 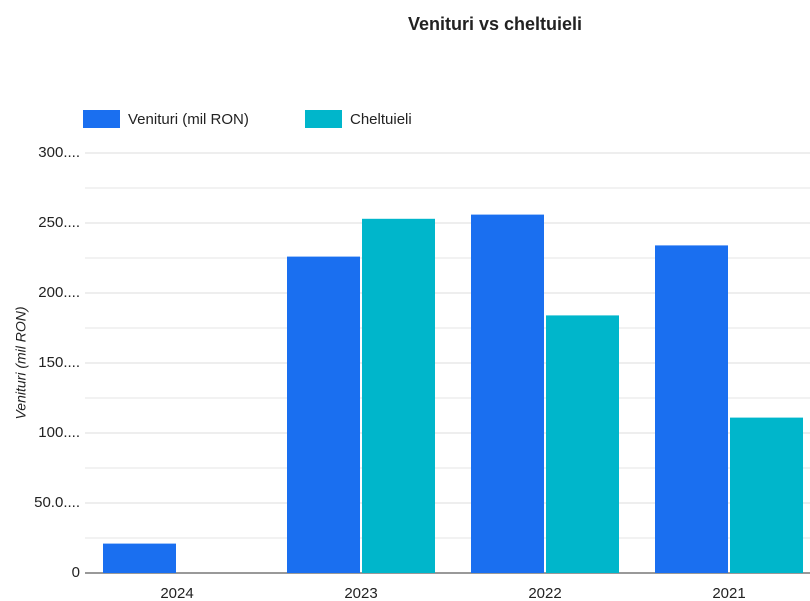 What do you see at coordinates (76, 572) in the screenshot?
I see `y-tick-label: 0` at bounding box center [76, 572].